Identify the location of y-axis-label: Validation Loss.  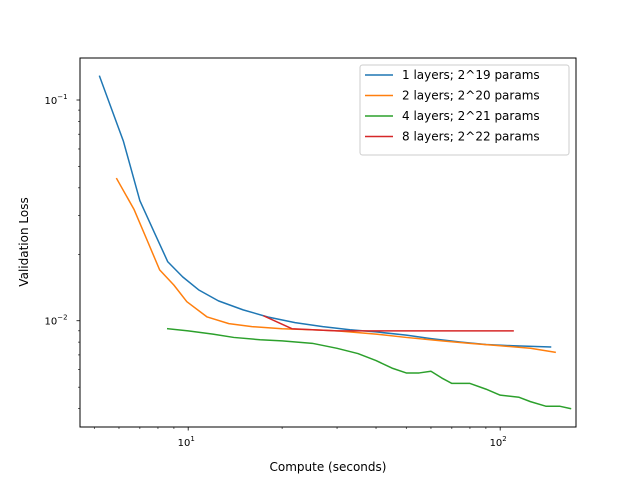
(24, 241).